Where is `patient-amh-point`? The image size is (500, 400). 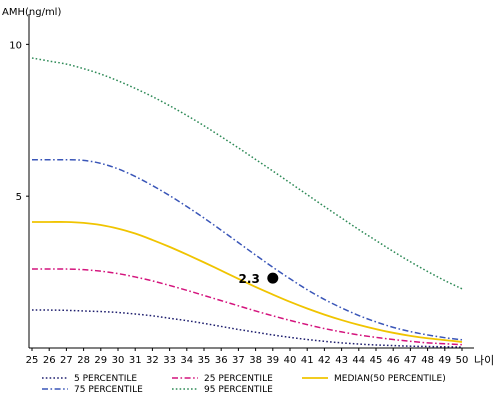
patient-amh-point is located at coordinates (273, 278).